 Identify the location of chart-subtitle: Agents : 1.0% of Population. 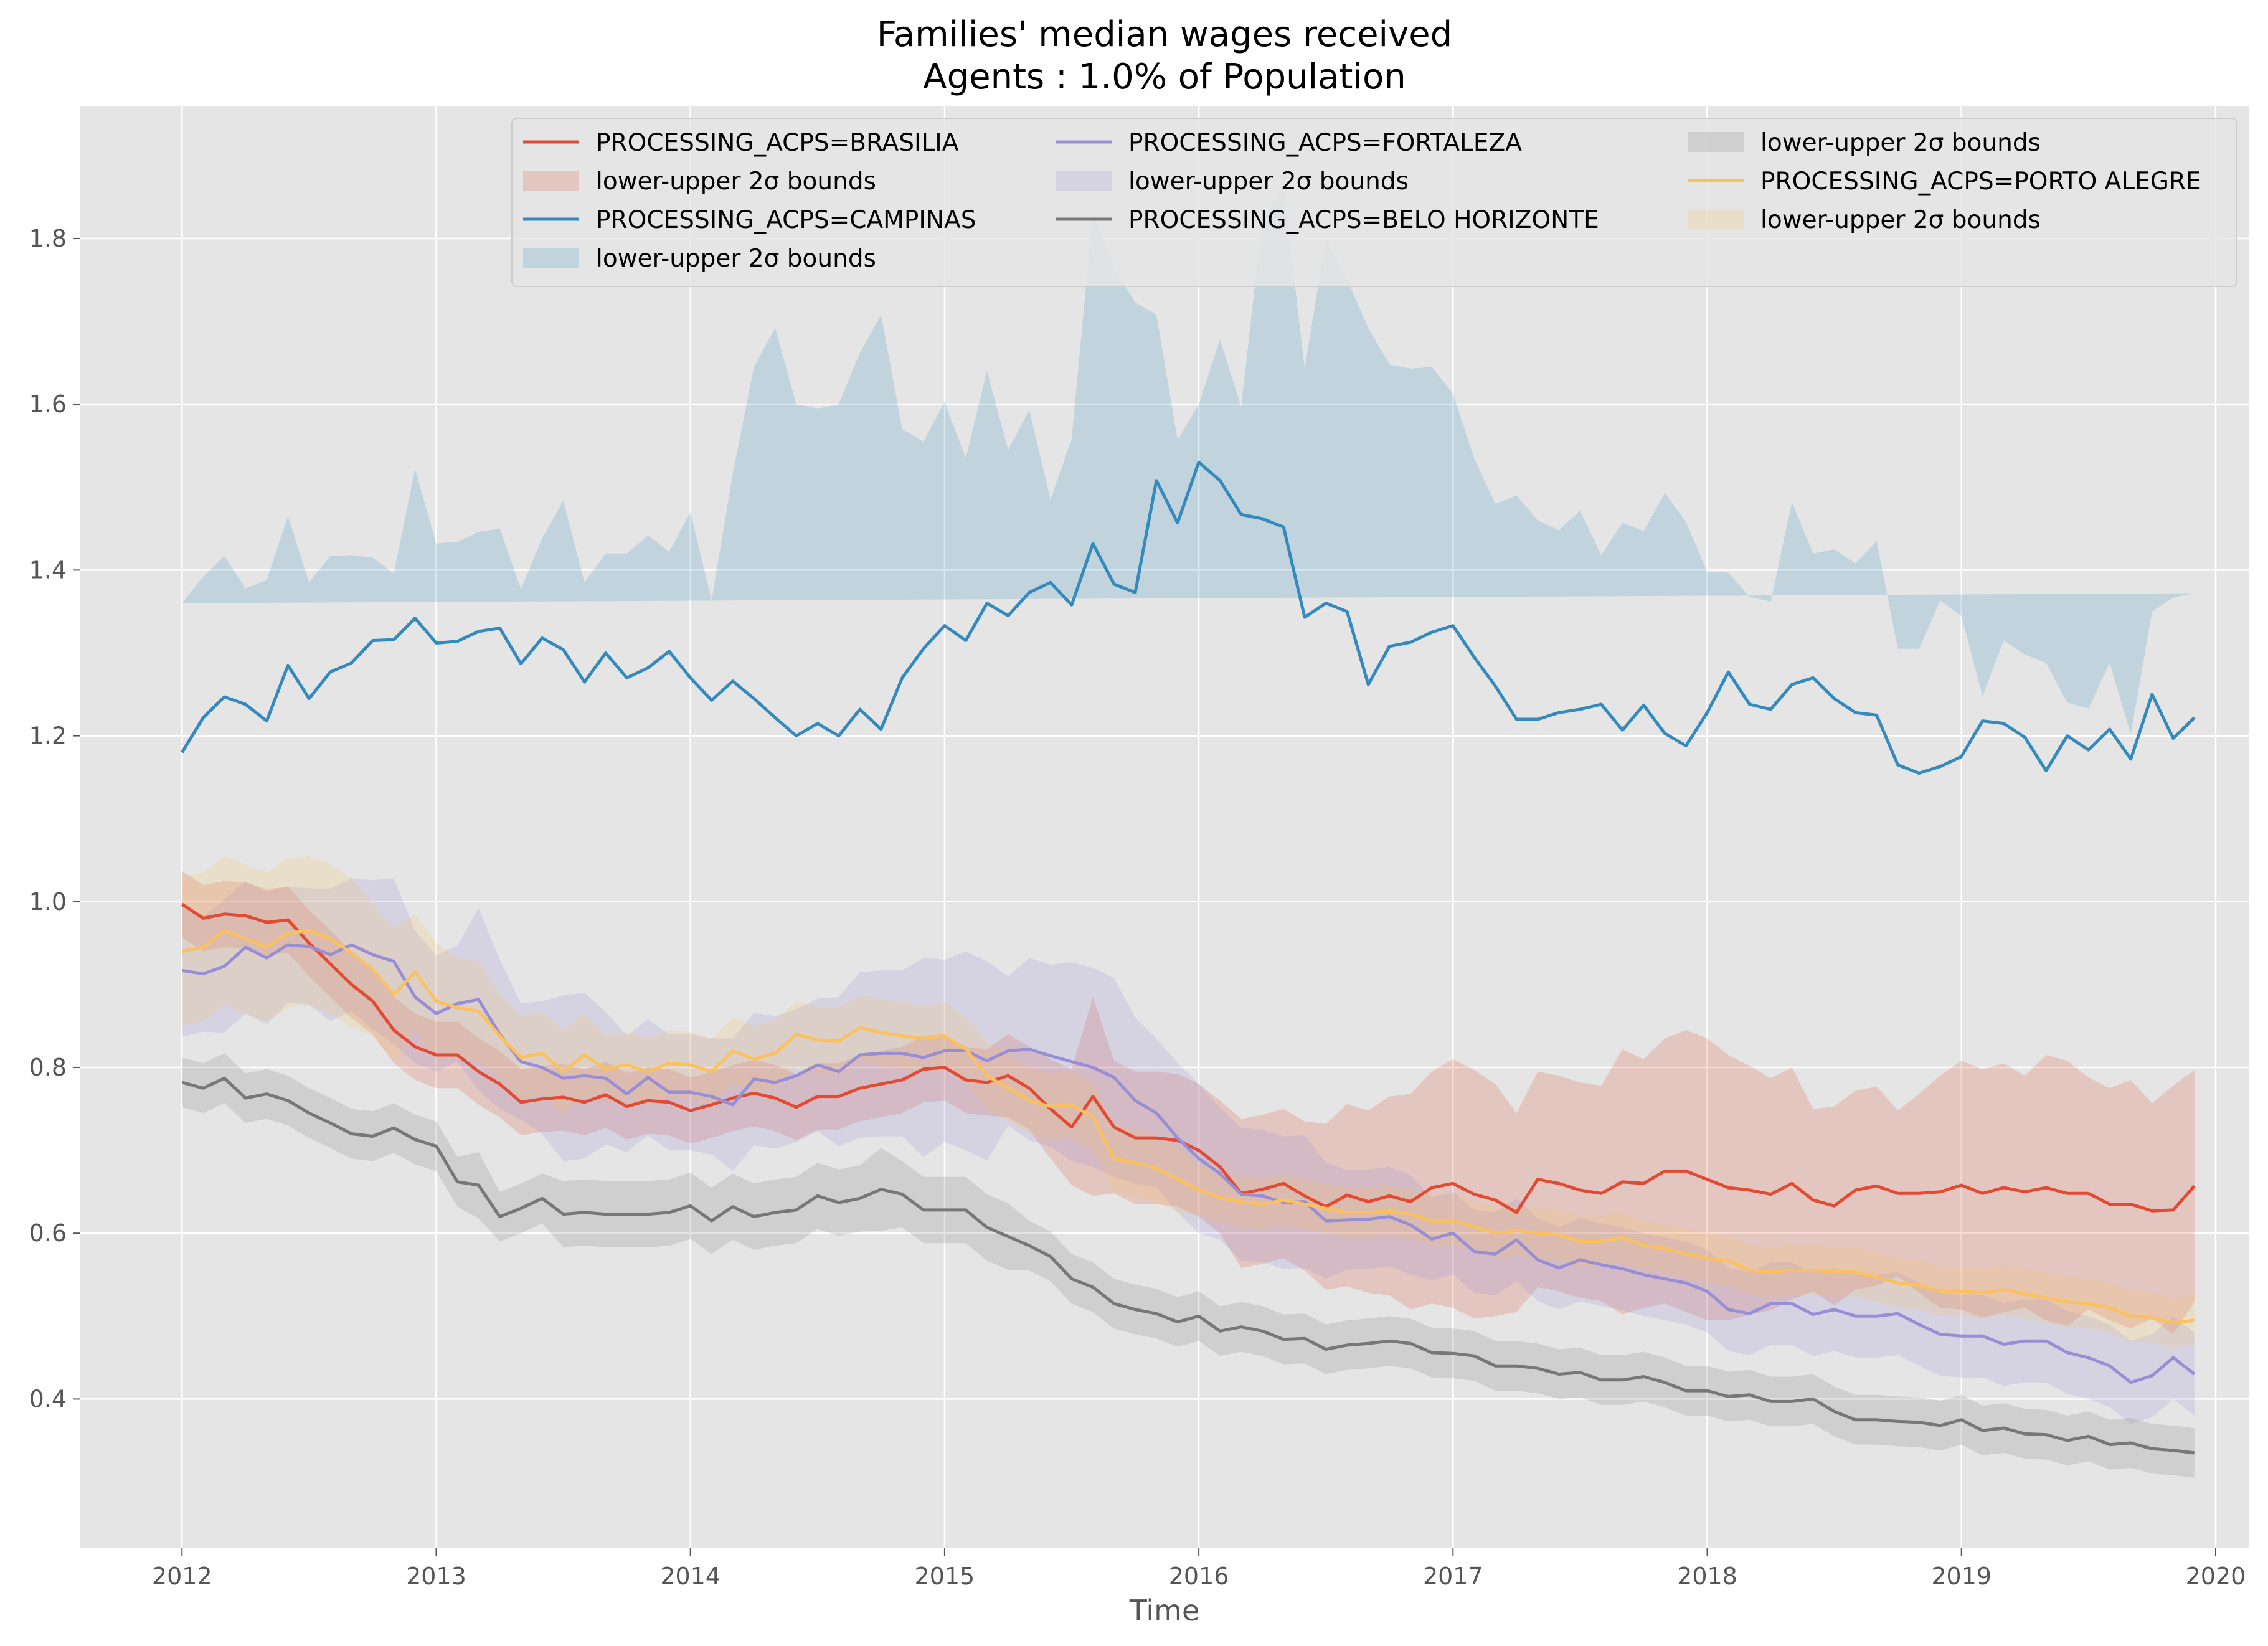
(1164, 77).